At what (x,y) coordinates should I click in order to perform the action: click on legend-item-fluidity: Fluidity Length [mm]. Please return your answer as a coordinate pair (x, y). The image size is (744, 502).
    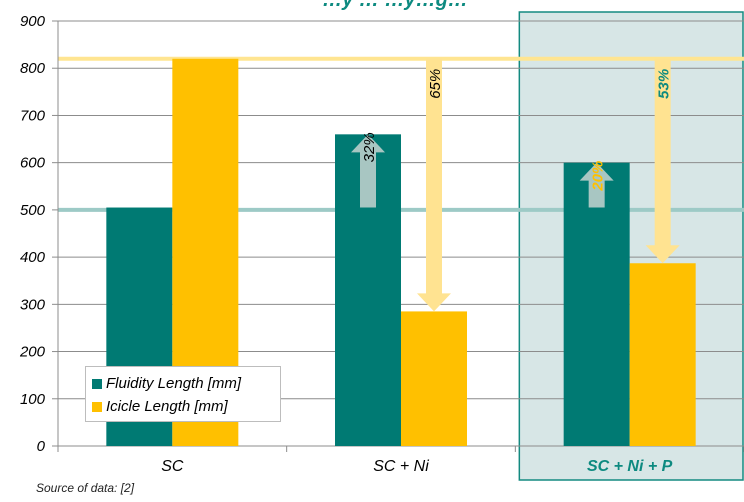
    Looking at the image, I should click on (183, 383).